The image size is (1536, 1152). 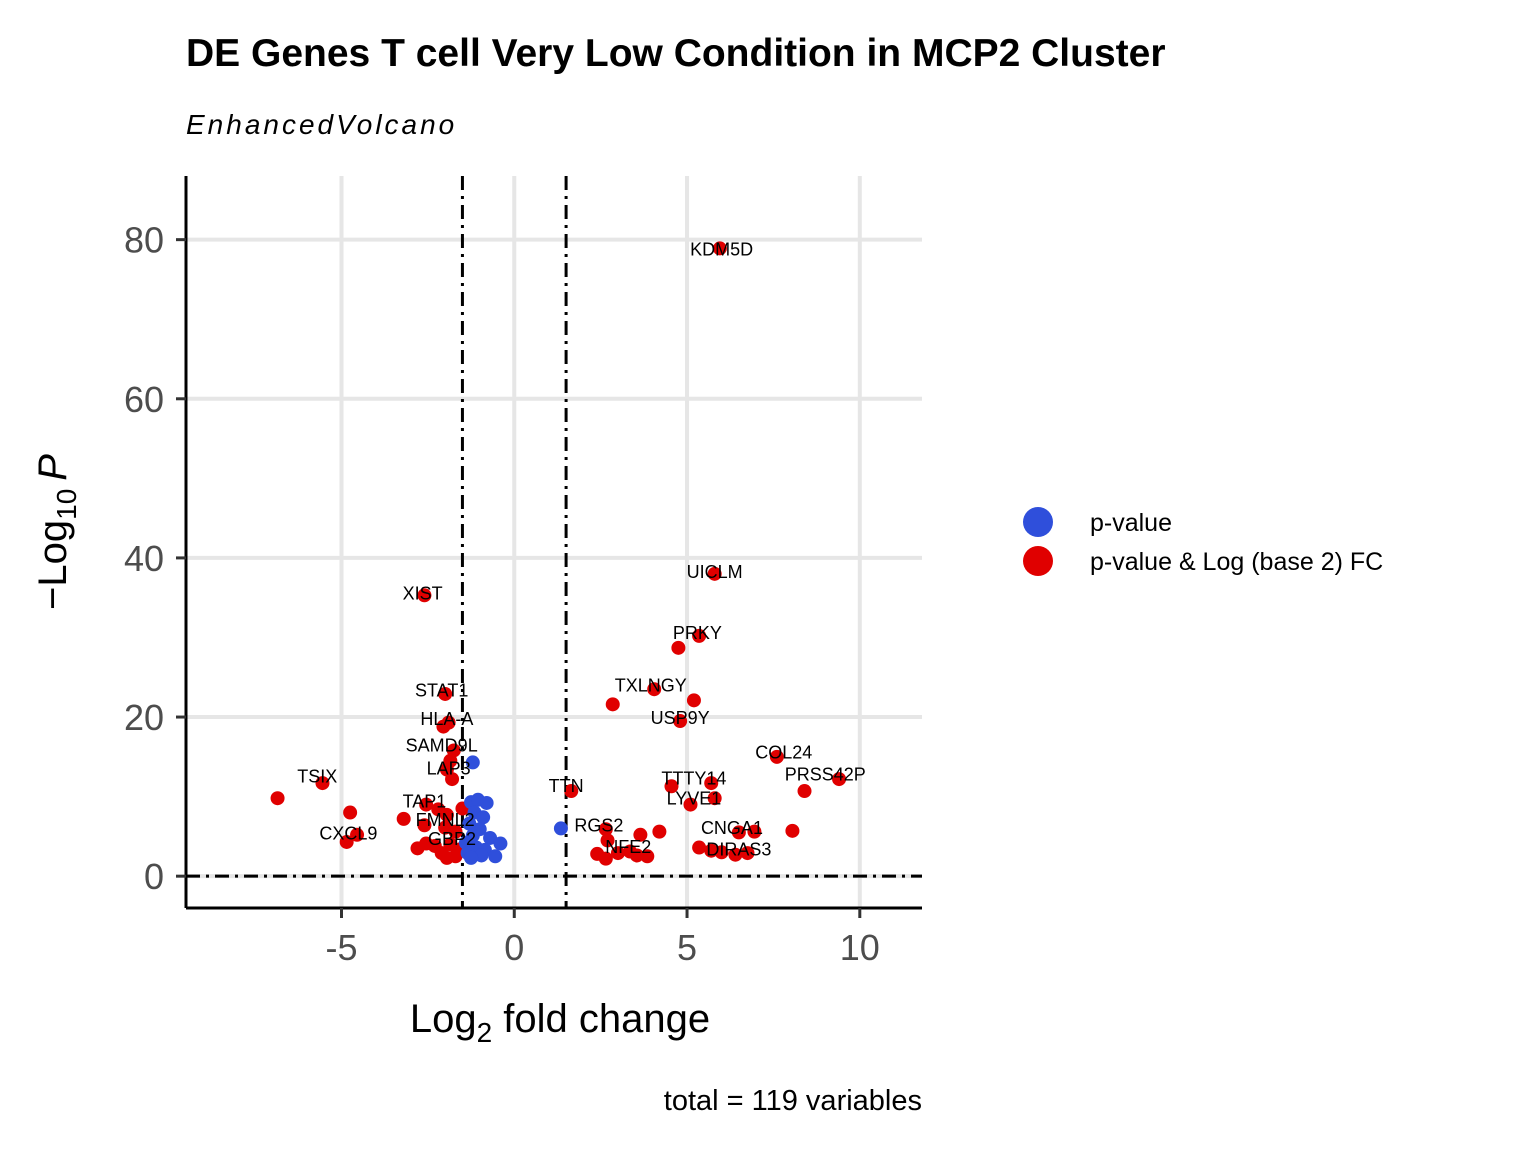 I want to click on x-tick-label: 10, so click(x=860, y=947).